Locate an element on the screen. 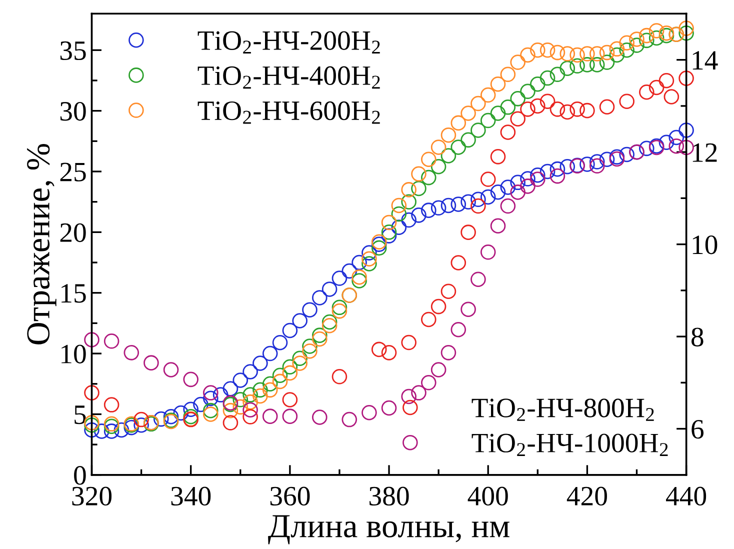 This screenshot has height=549, width=734. legend-label: TiO$_{2}$-НЧ-1000H$_{2}$ is located at coordinates (570, 445).